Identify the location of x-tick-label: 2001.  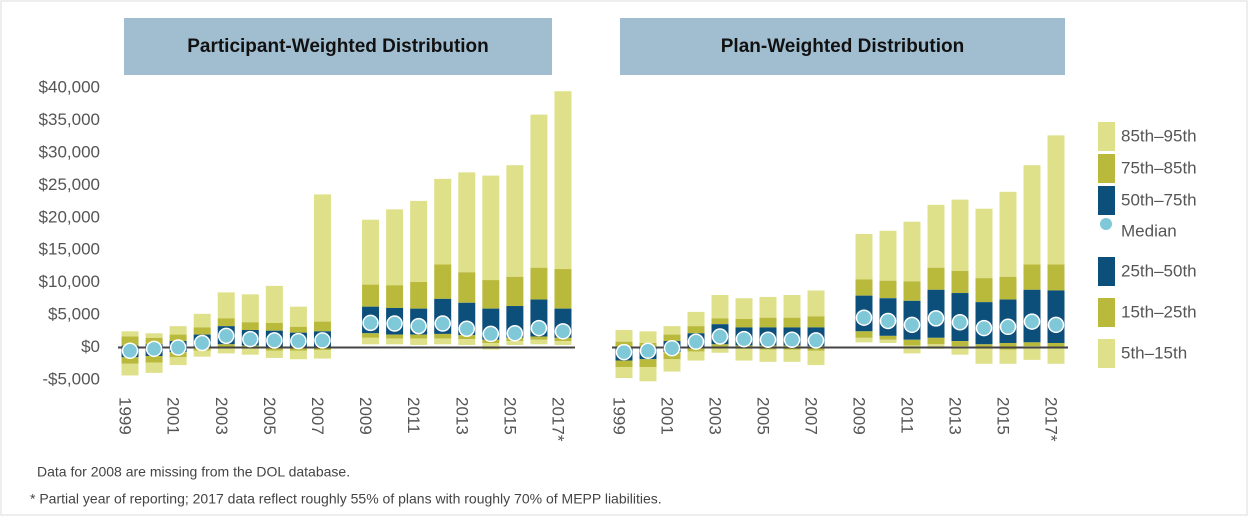
(667, 416).